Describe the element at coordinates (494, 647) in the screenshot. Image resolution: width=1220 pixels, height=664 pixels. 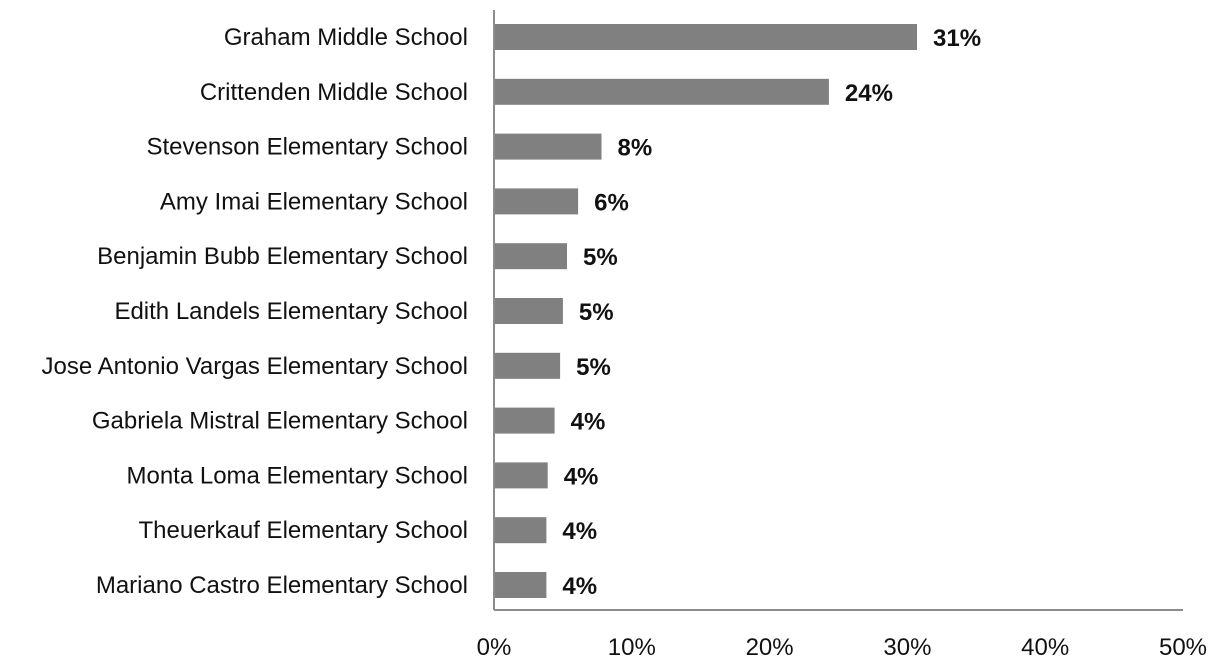
I see `x-tick-label-0: 0%` at that location.